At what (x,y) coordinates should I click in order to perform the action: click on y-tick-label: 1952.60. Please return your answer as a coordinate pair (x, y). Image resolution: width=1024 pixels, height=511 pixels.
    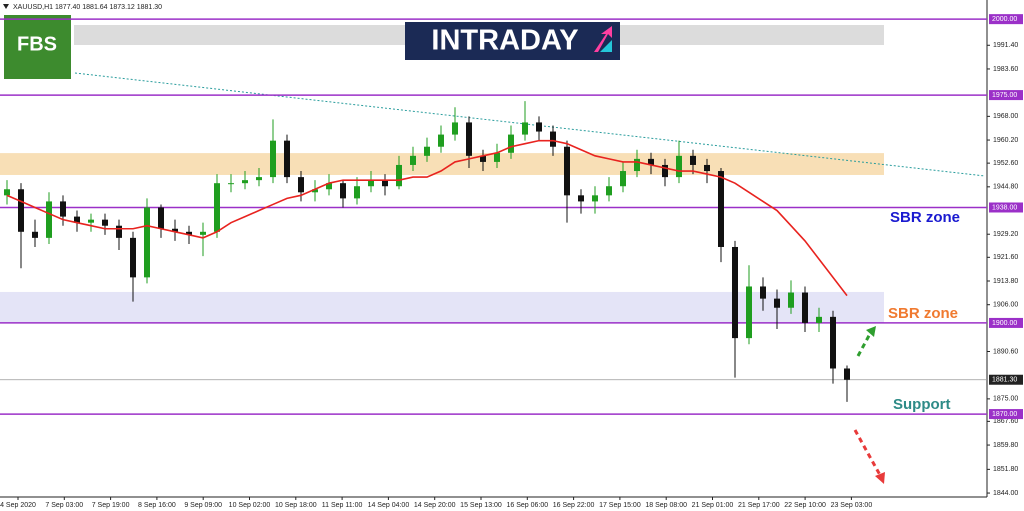
    Looking at the image, I should click on (1005, 163).